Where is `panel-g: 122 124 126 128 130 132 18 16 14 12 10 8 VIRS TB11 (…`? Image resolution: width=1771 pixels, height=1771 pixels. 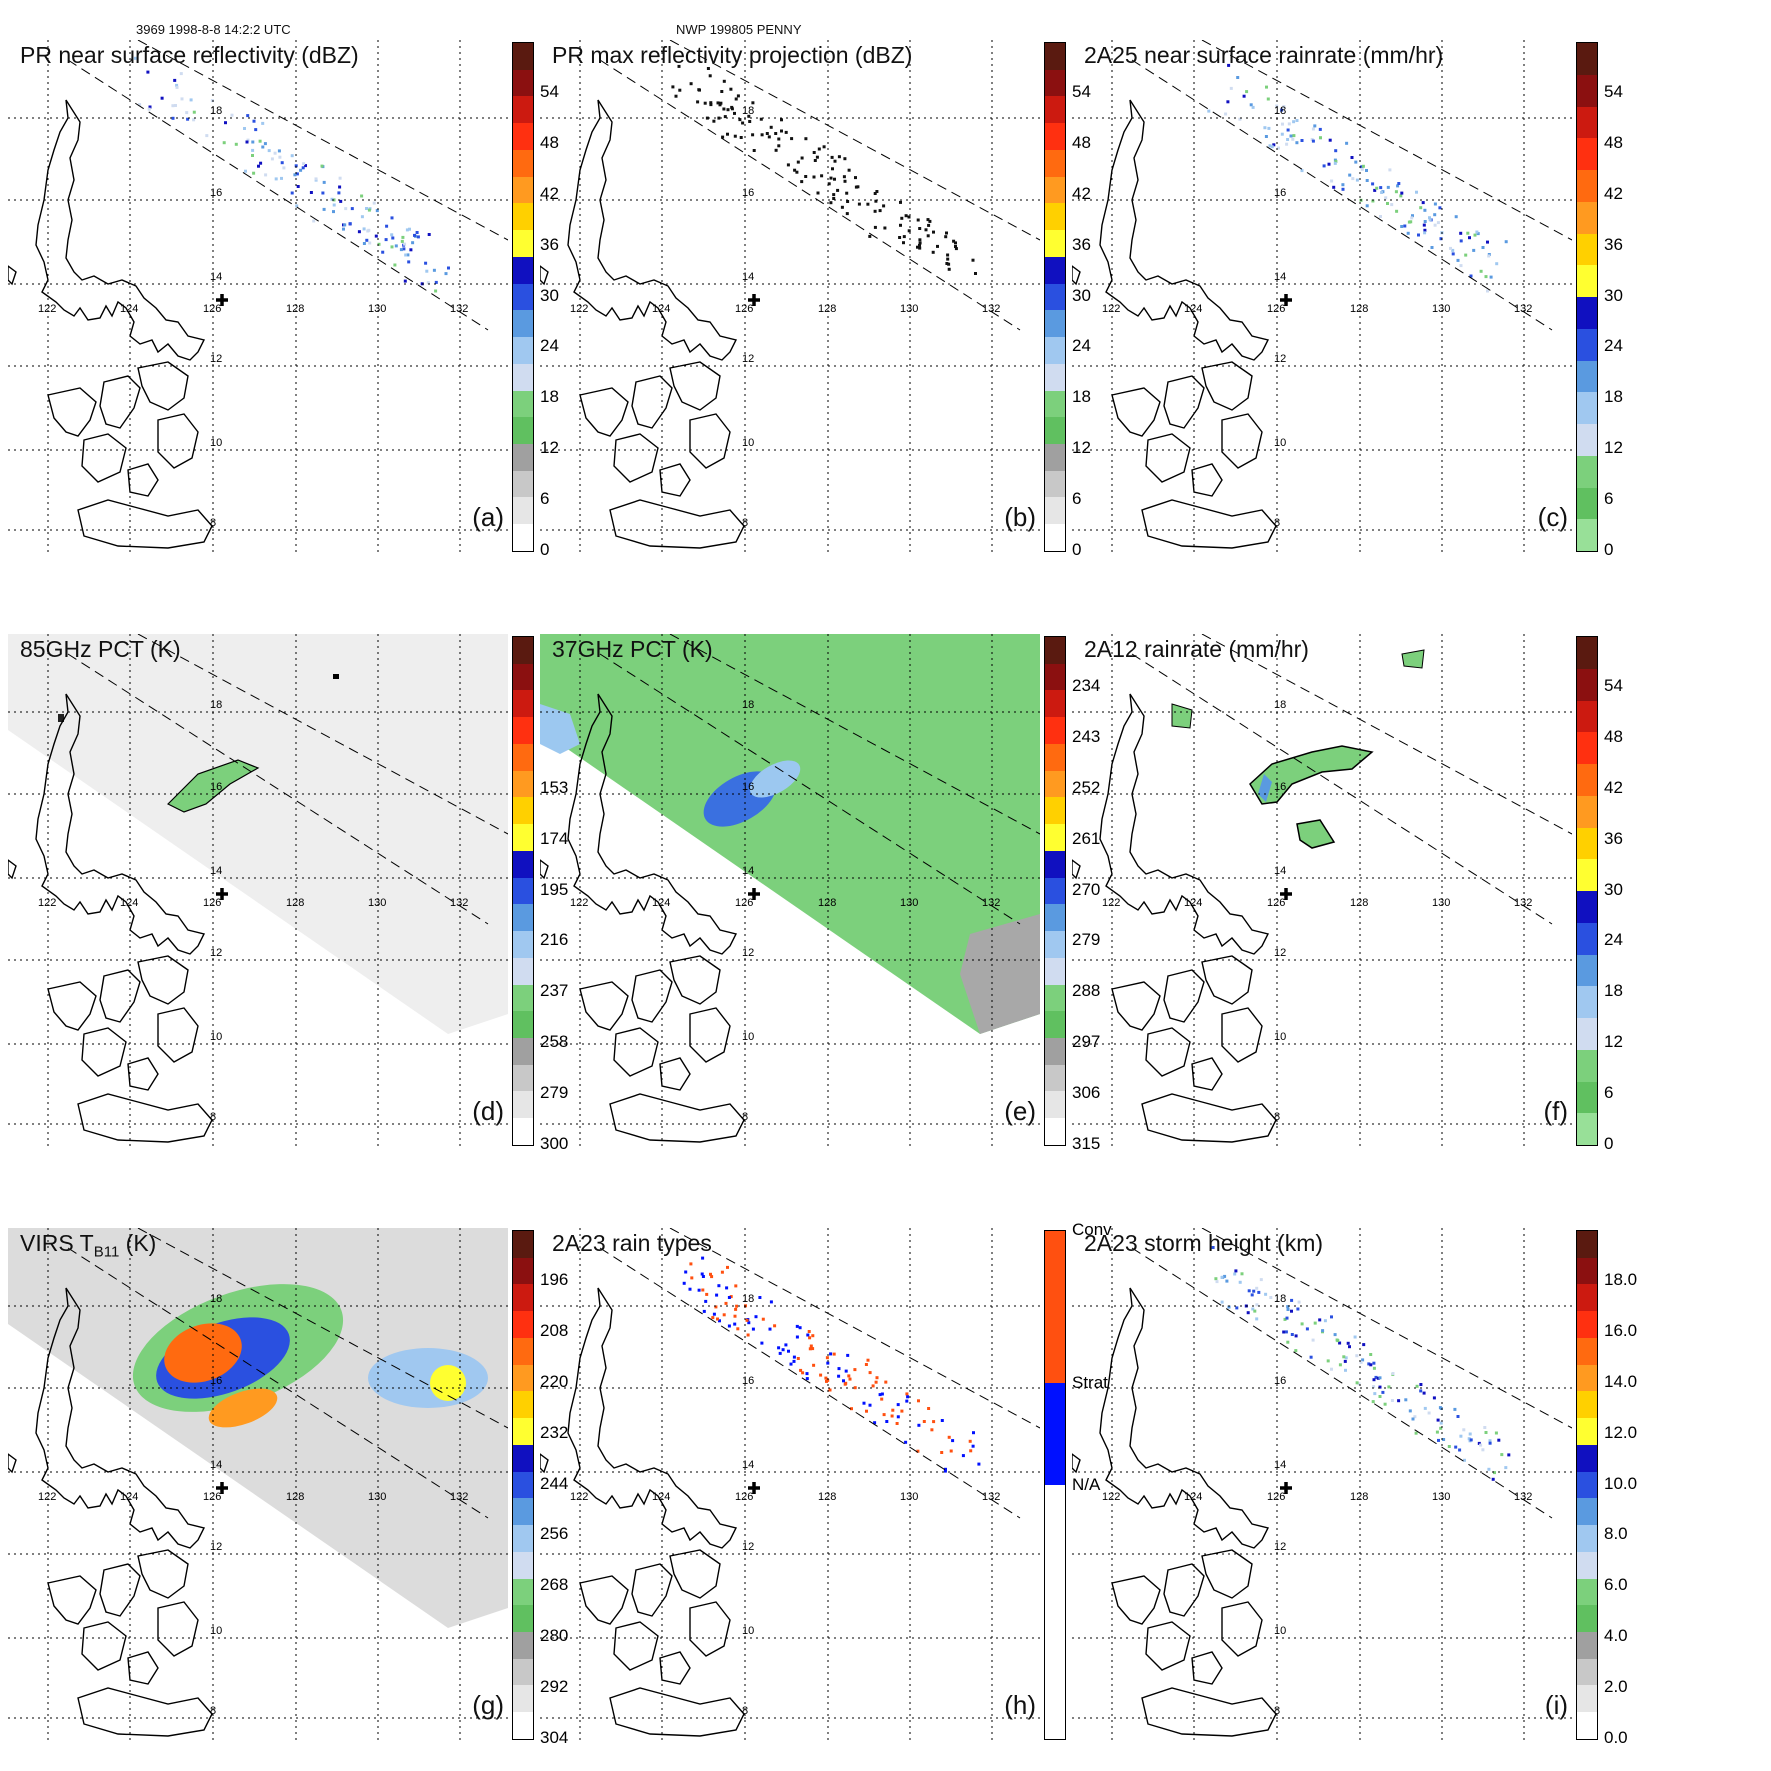
panel-g: 122 124 126 128 130 132 18 16 14 12 10 8 VIRS TB11 (… is located at coordinates (288, 1498).